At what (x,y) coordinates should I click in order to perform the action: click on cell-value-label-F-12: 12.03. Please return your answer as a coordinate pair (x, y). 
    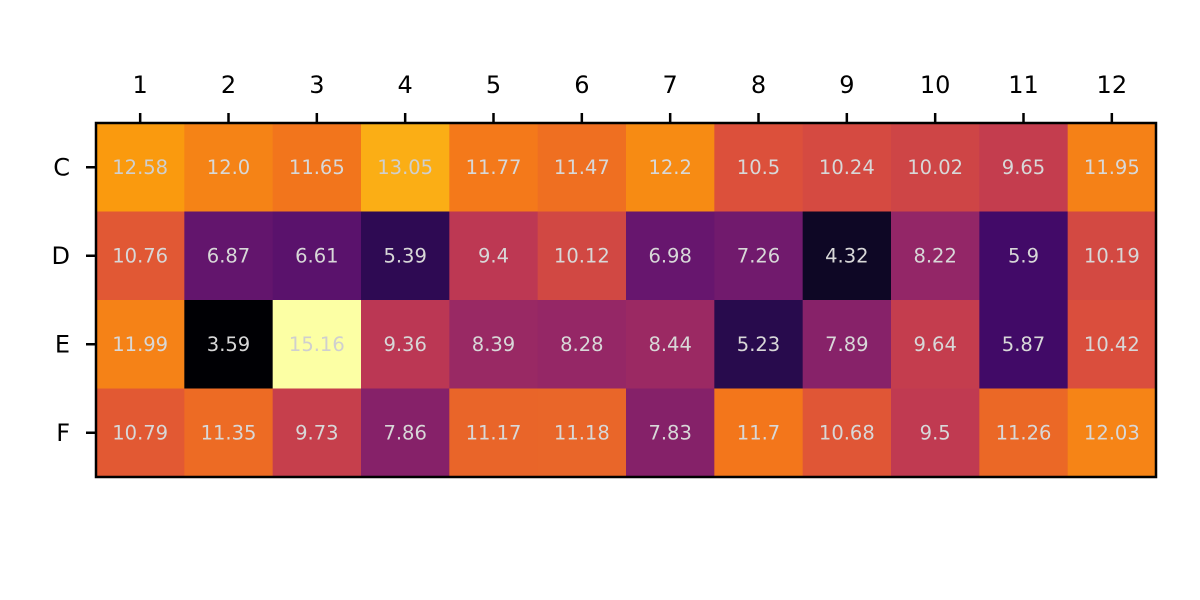
    Looking at the image, I should click on (1112, 432).